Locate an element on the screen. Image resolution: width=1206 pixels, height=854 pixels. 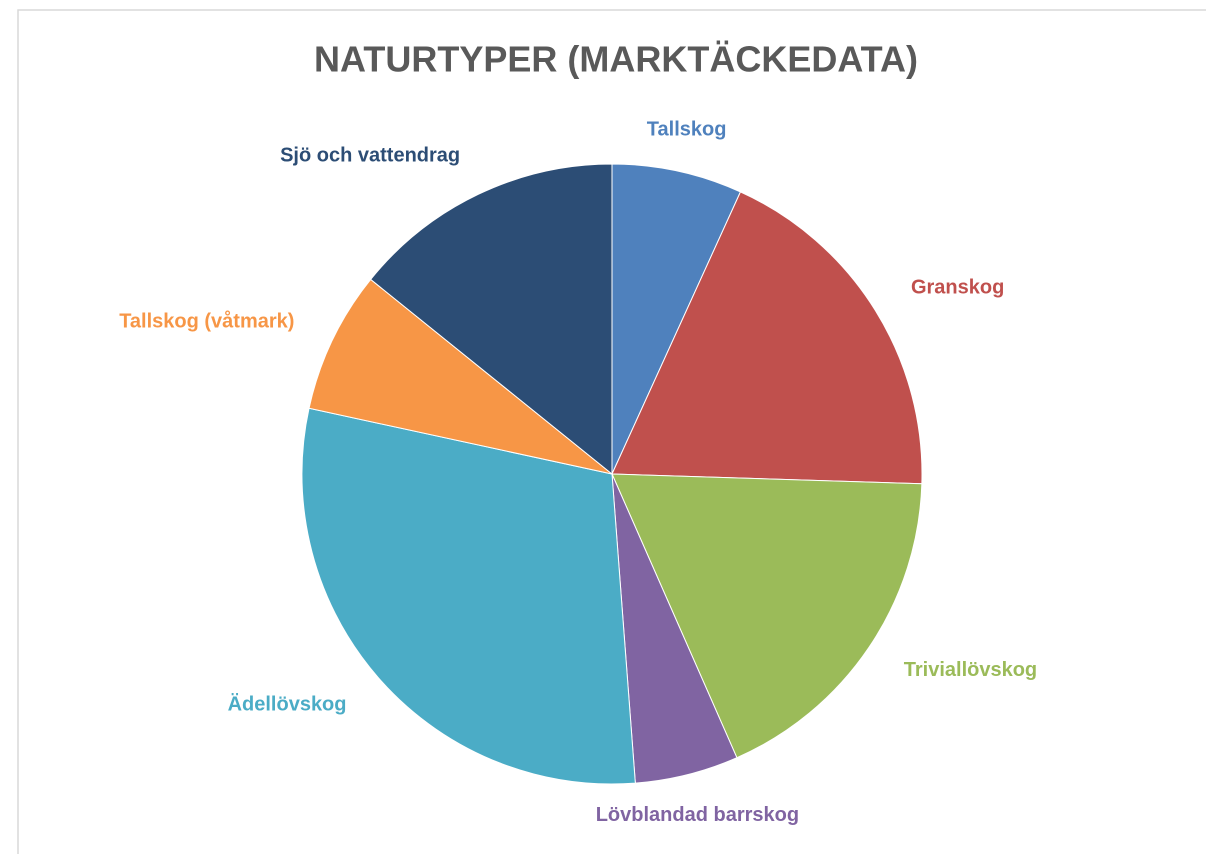
slice-label: Triviallövskog is located at coordinates (970, 670).